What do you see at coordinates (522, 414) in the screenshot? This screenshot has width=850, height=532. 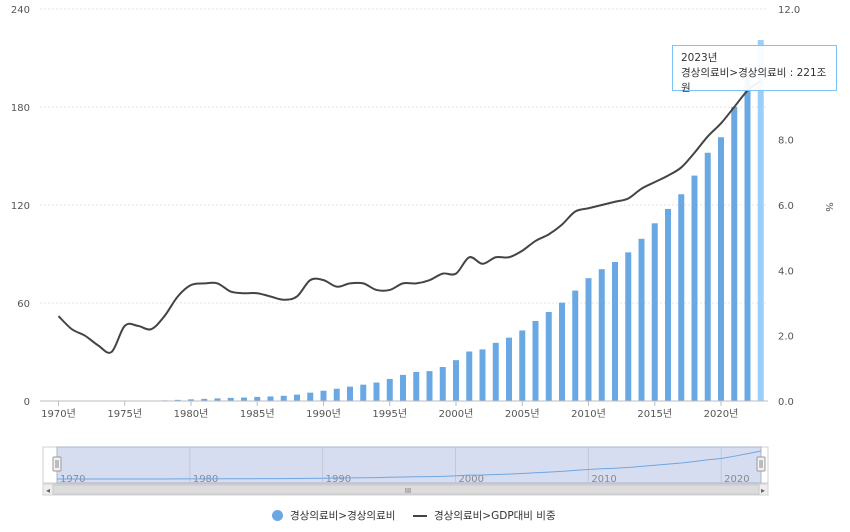 I see `x-tick-label: 2005년` at bounding box center [522, 414].